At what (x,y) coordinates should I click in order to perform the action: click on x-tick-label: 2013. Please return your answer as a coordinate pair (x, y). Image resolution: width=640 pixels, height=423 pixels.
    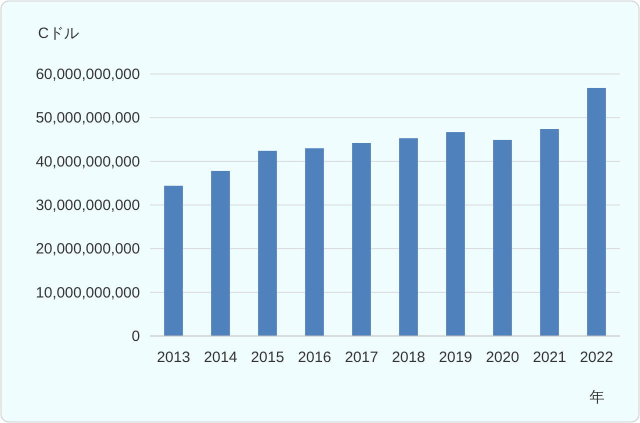
    Looking at the image, I should click on (173, 357).